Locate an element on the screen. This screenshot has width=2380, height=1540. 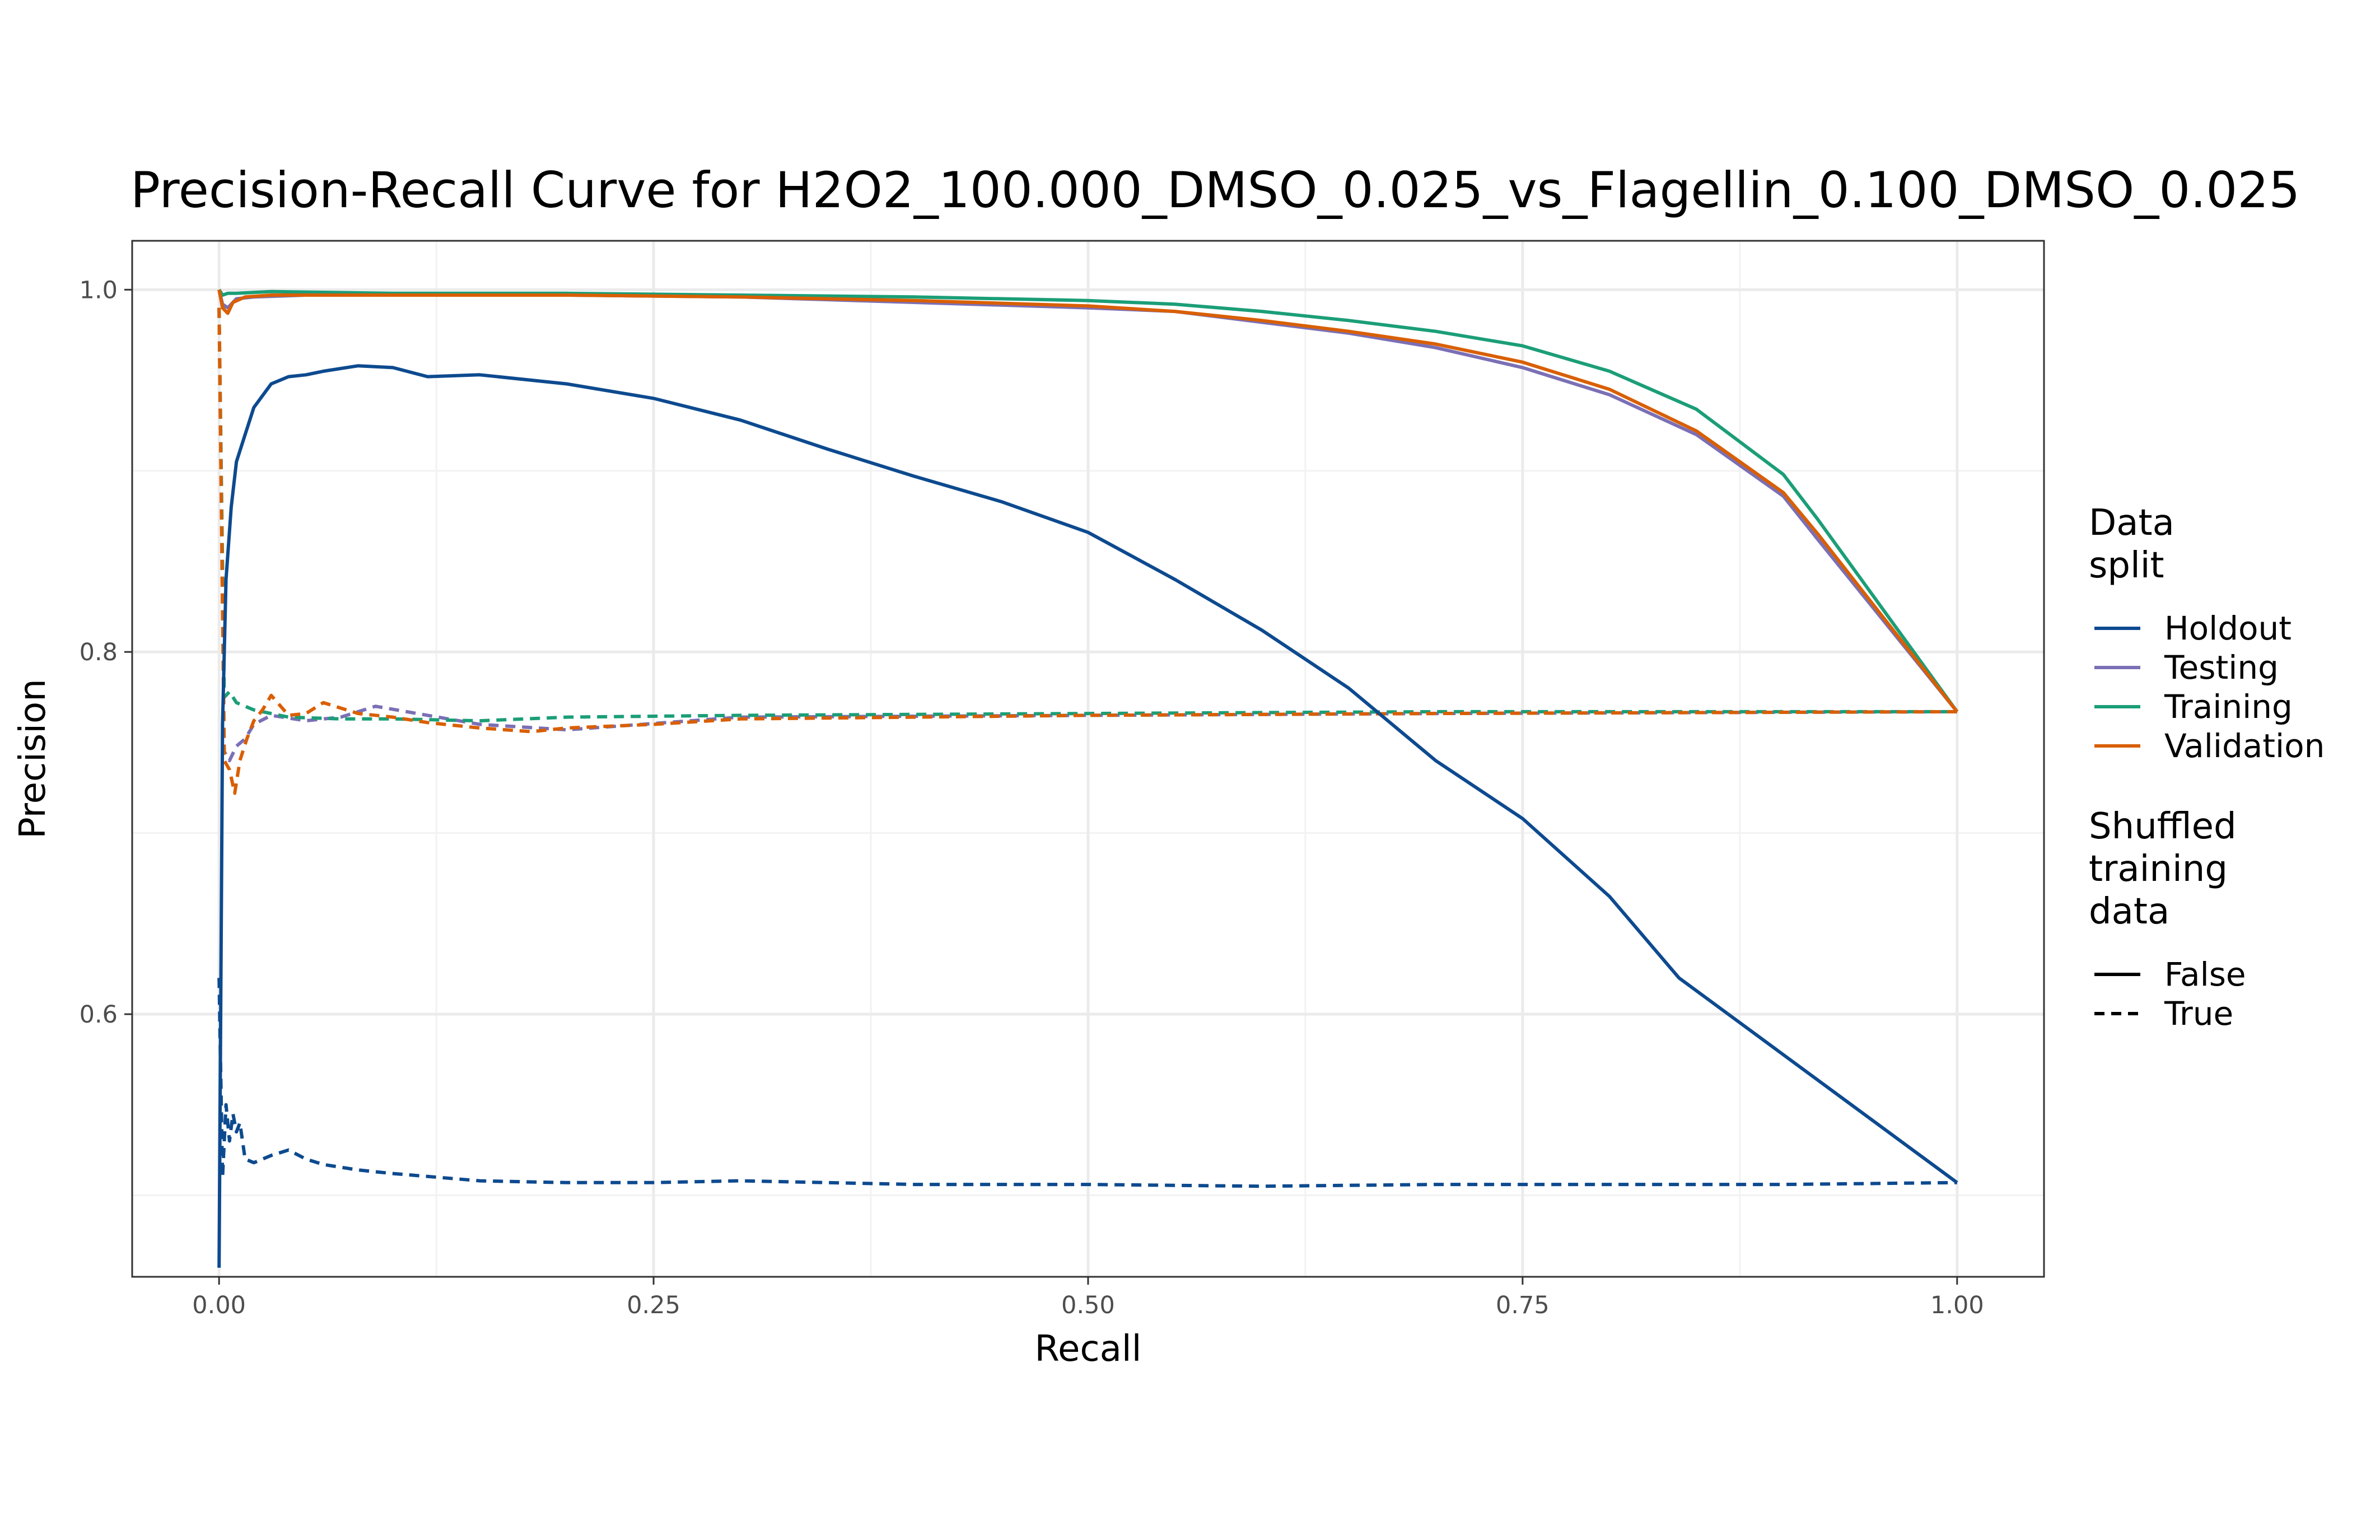
legend-title: training is located at coordinates (2159, 869).